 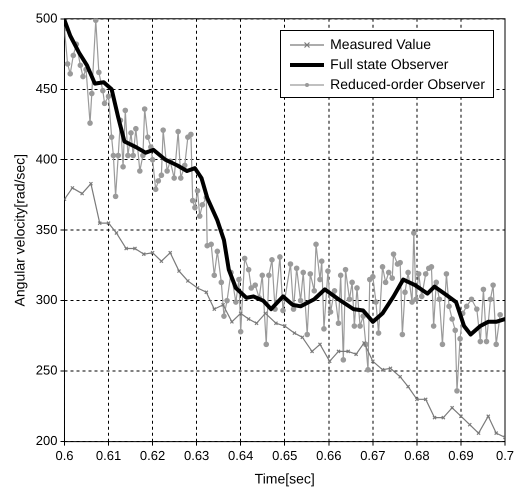 What do you see at coordinates (47, 370) in the screenshot?
I see `y-tick-label: 250` at bounding box center [47, 370].